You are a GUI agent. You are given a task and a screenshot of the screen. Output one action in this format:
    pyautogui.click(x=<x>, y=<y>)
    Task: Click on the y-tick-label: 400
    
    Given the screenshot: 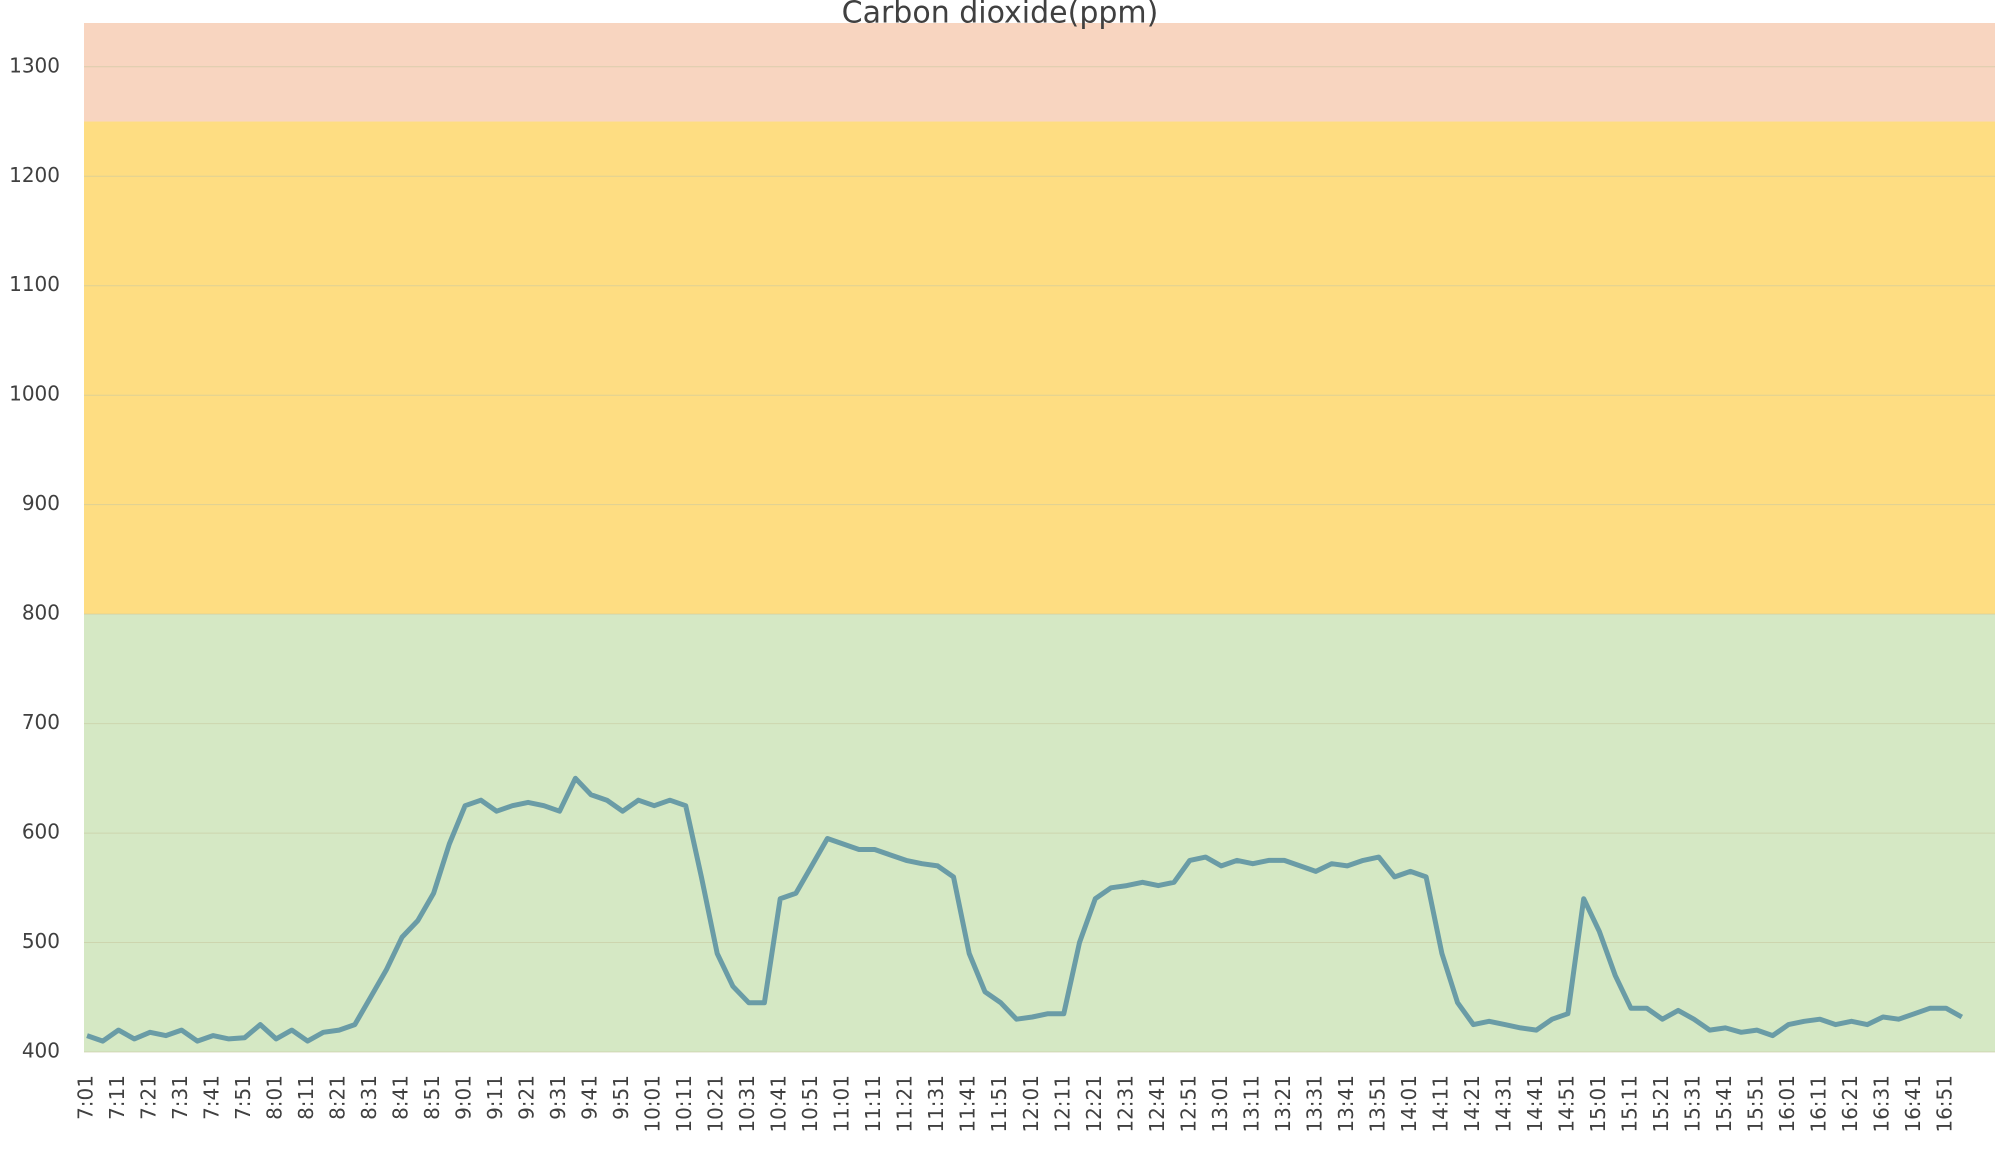 What is the action you would take?
    pyautogui.click(x=41, y=1051)
    